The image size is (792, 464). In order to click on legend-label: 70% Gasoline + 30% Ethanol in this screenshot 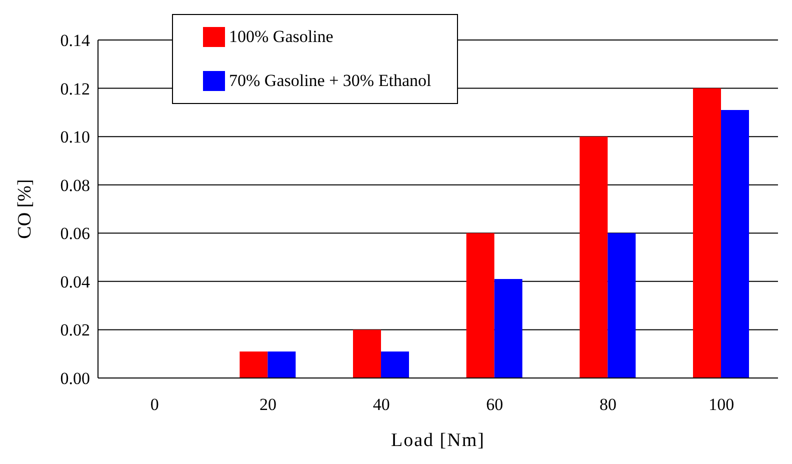, I will do `click(330, 81)`.